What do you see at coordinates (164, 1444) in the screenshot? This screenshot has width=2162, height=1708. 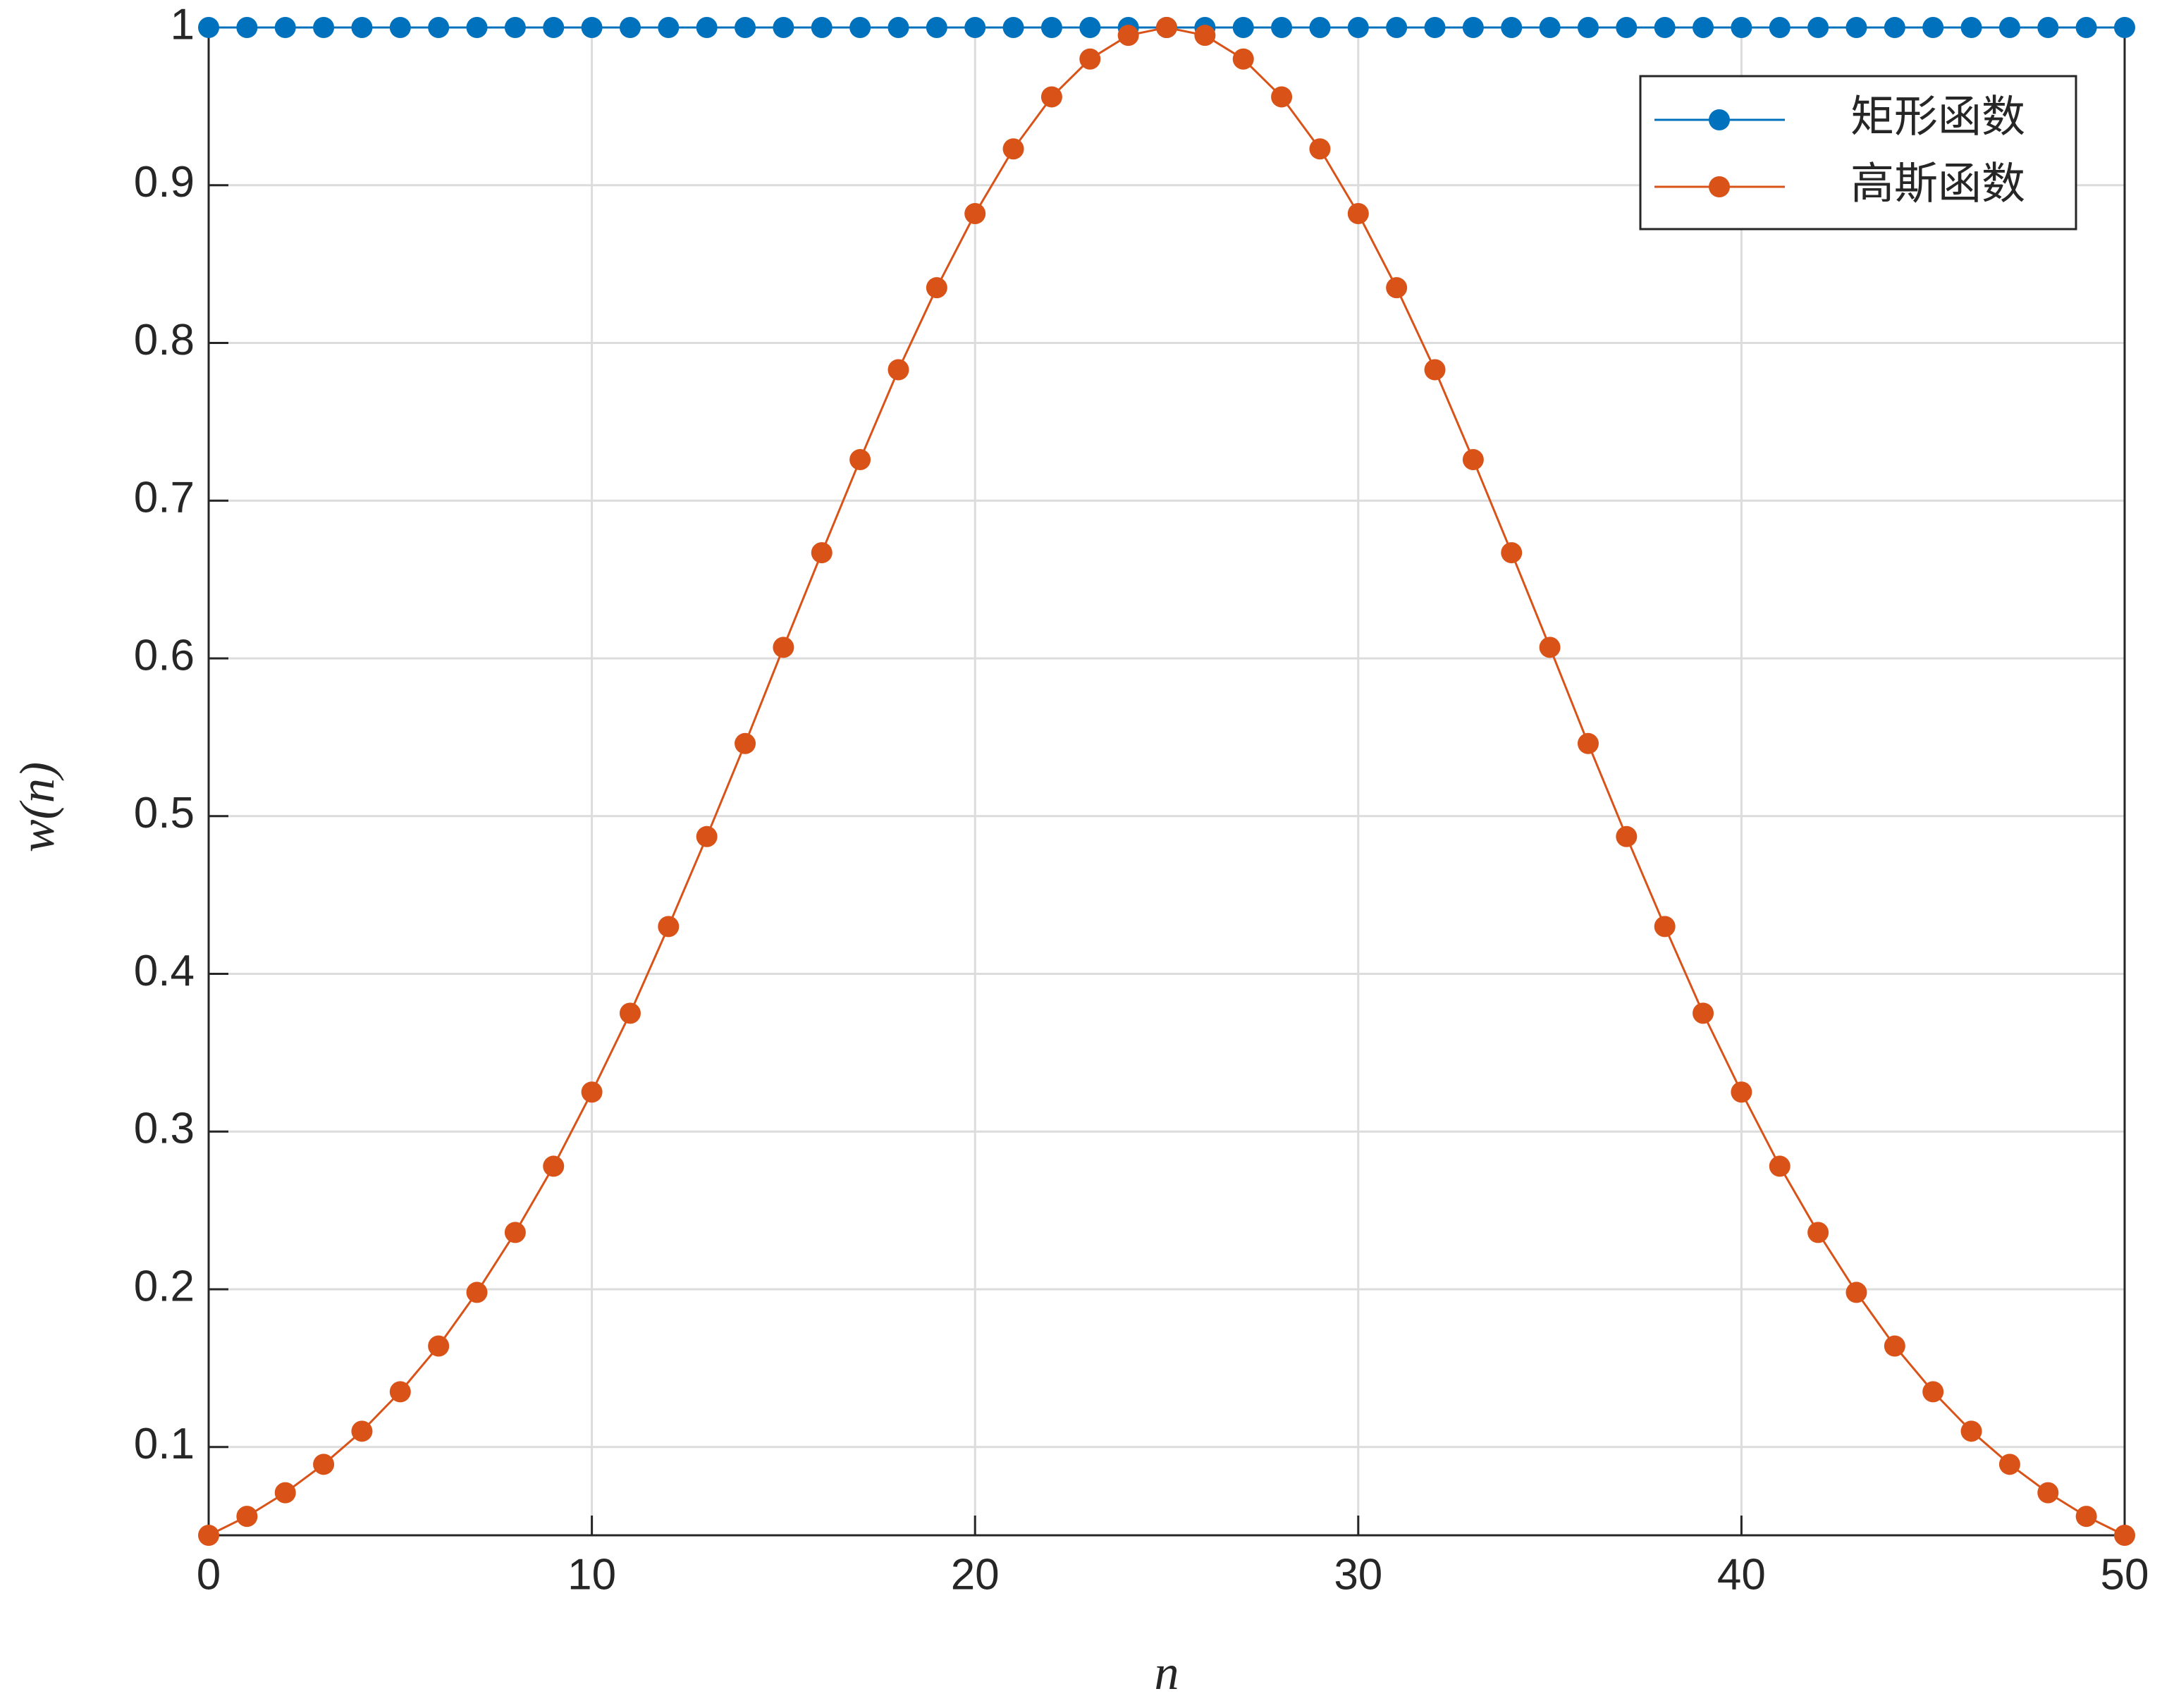 I see `y-tick-label: 0.1` at bounding box center [164, 1444].